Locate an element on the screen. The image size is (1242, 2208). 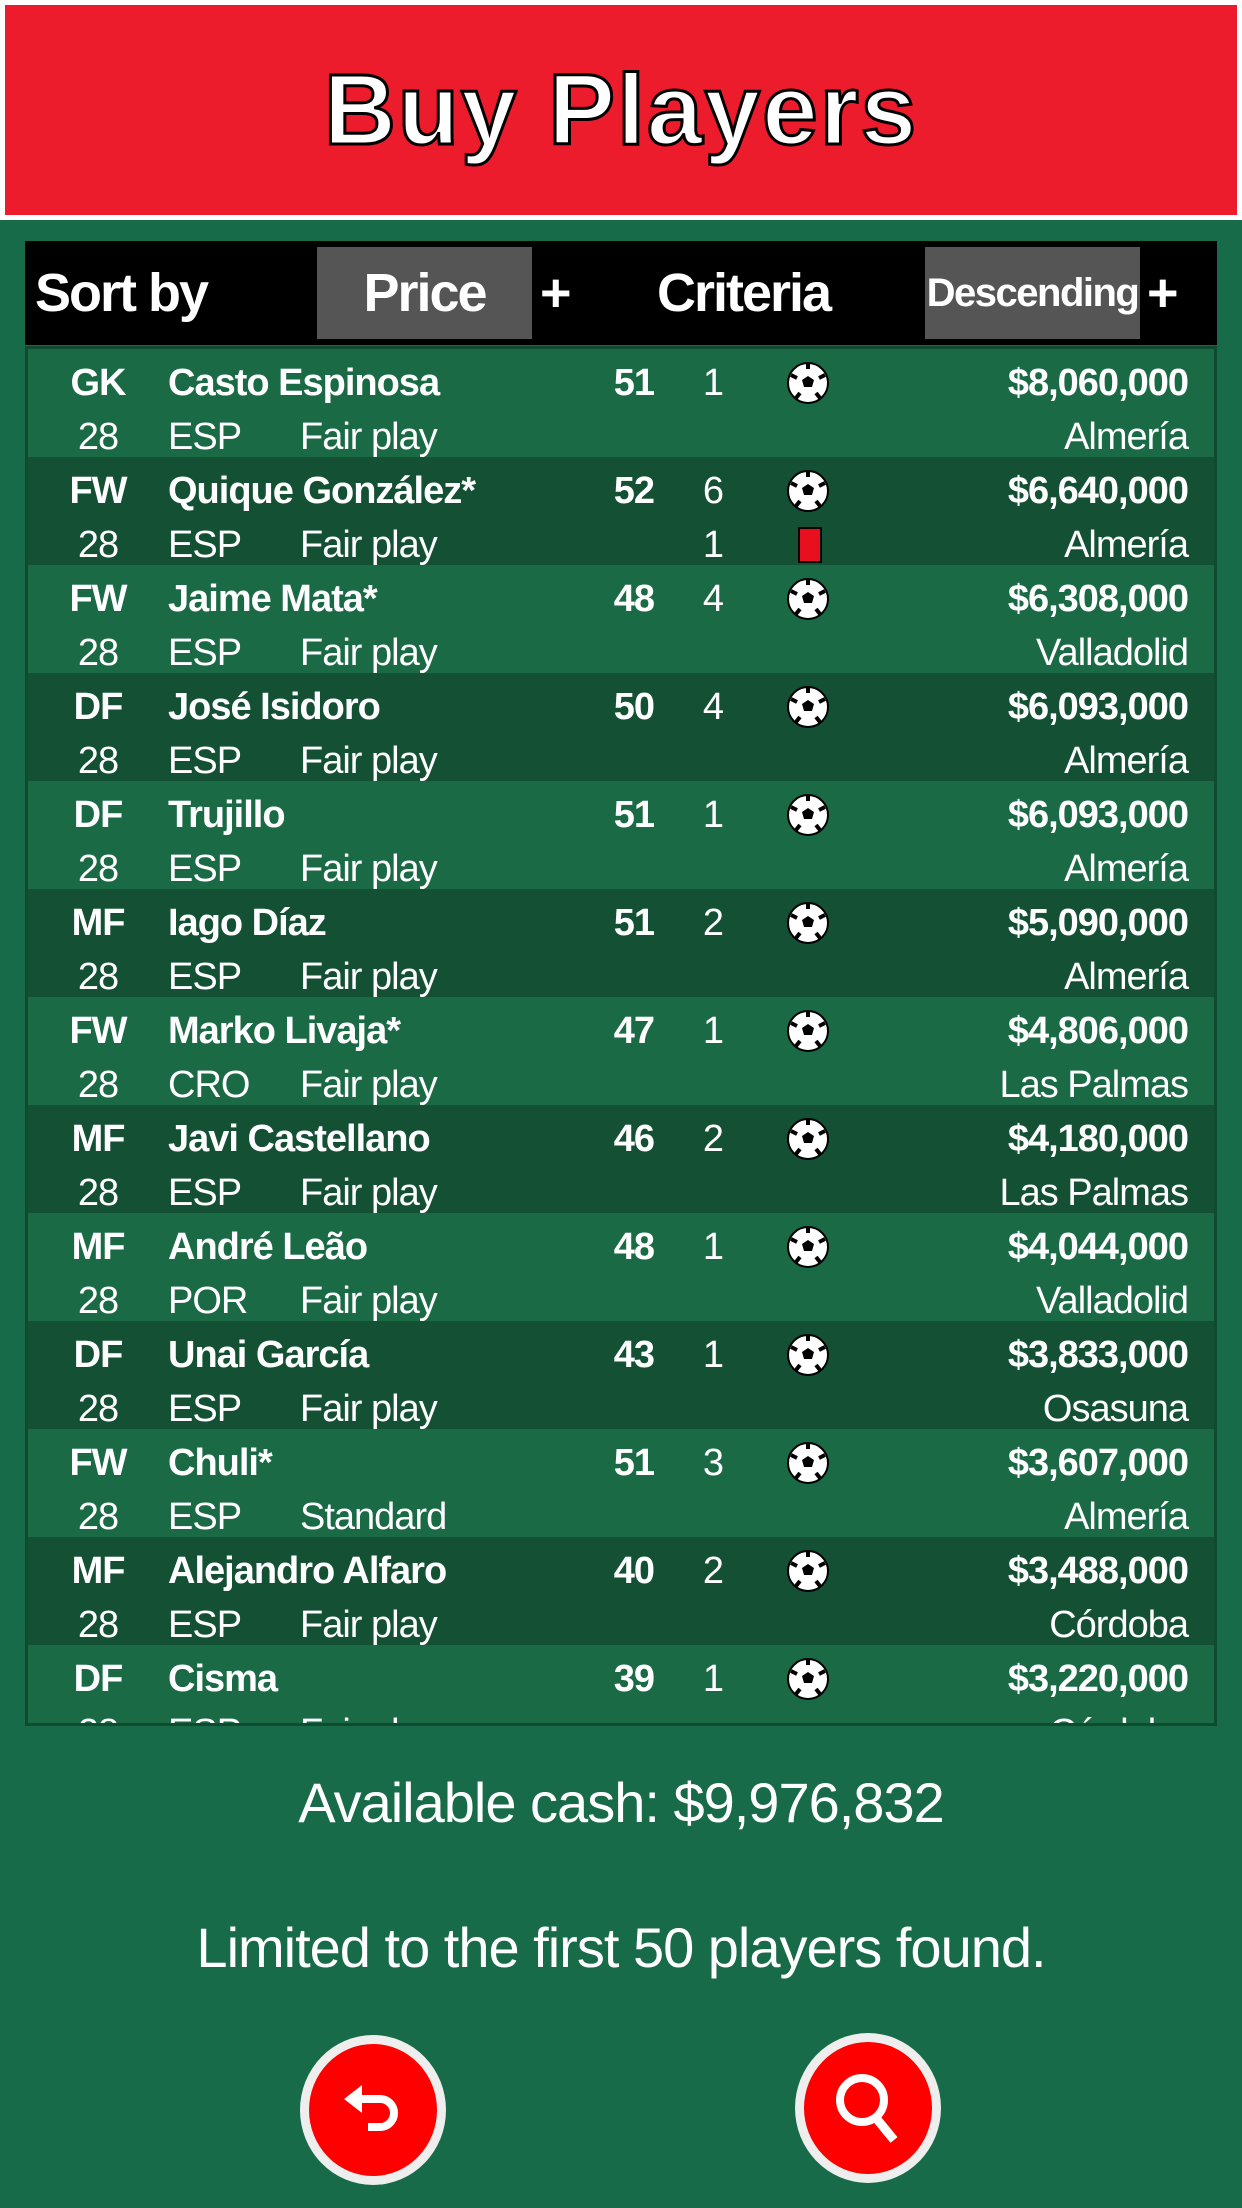
search-button is located at coordinates (868, 2108).